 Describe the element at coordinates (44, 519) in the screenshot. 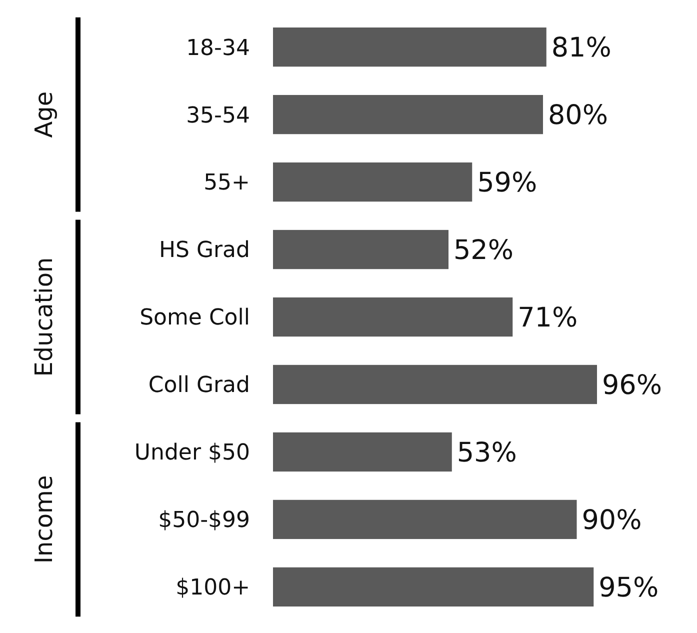

I see `text: Income` at that location.